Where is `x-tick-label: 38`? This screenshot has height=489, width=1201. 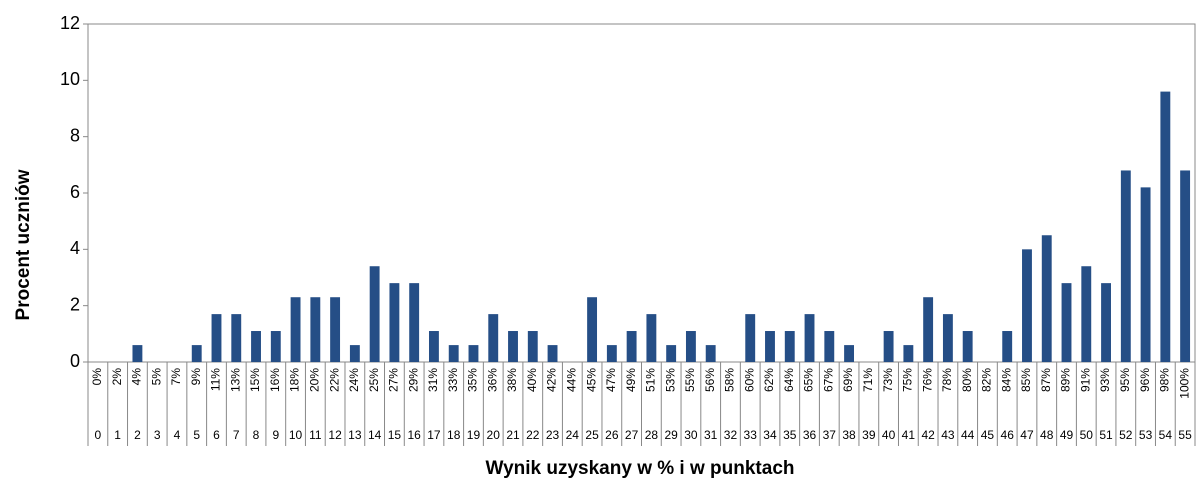 x-tick-label: 38 is located at coordinates (849, 435).